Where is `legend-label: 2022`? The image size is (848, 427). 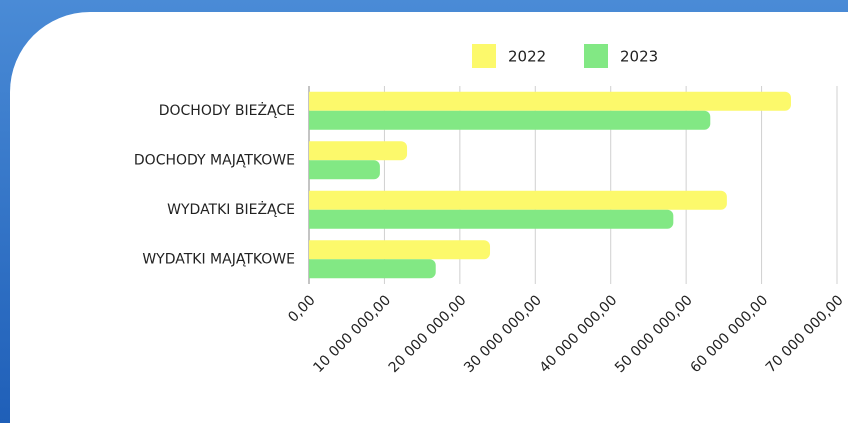
legend-label: 2022 is located at coordinates (527, 57).